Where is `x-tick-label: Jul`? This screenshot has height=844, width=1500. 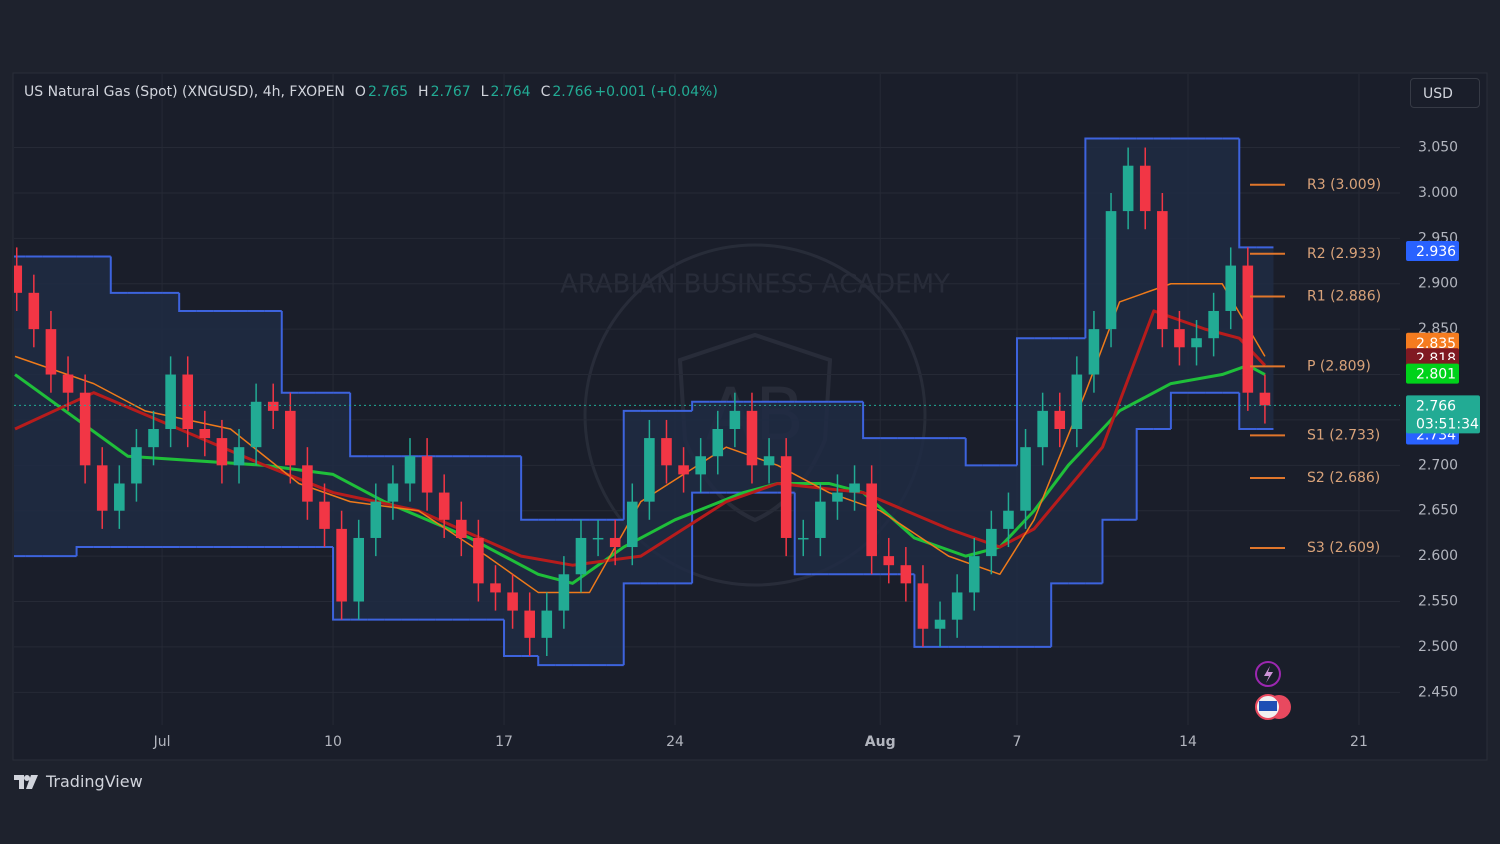
x-tick-label: Jul is located at coordinates (162, 742).